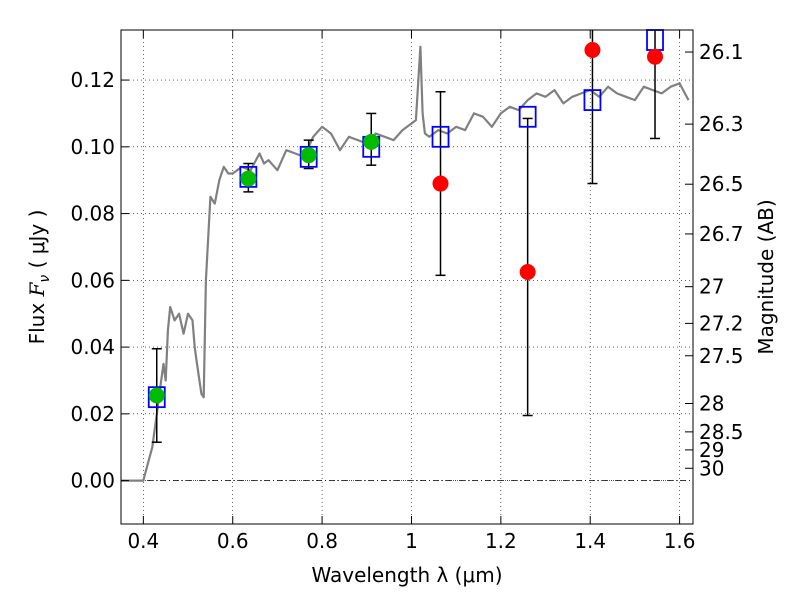 This screenshot has height=600, width=800. What do you see at coordinates (711, 450) in the screenshot?
I see `magnitude-tick-label: 29` at bounding box center [711, 450].